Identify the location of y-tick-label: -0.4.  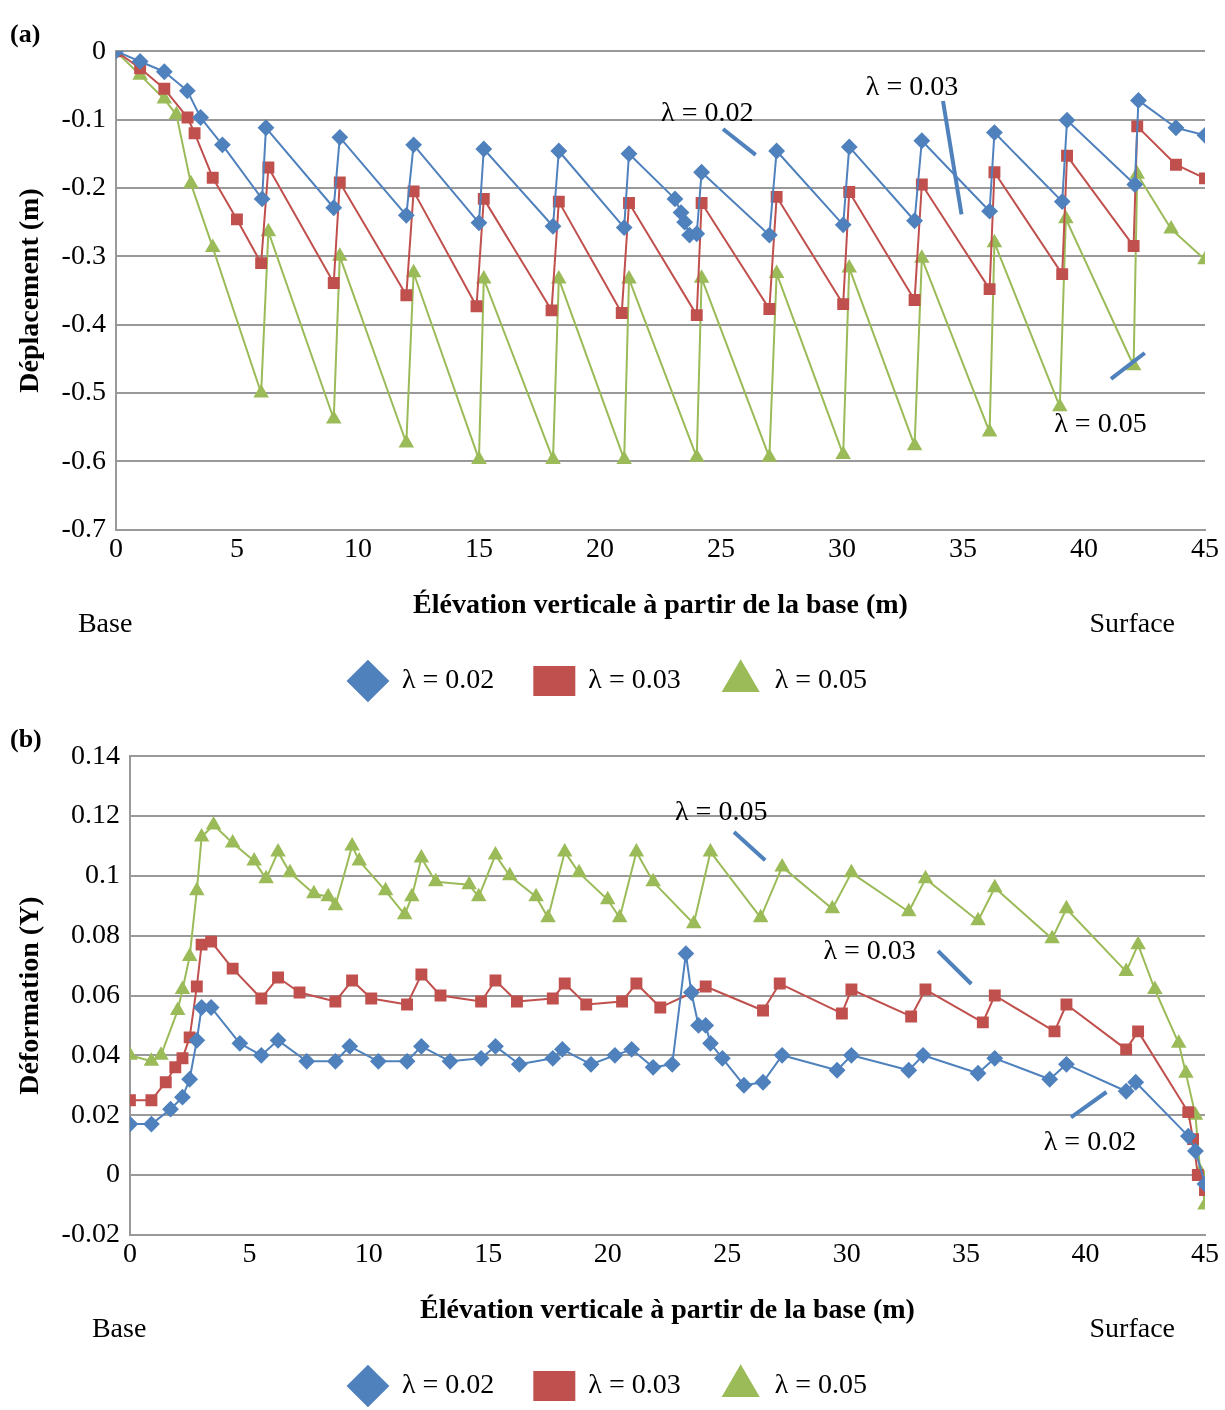
(83, 323).